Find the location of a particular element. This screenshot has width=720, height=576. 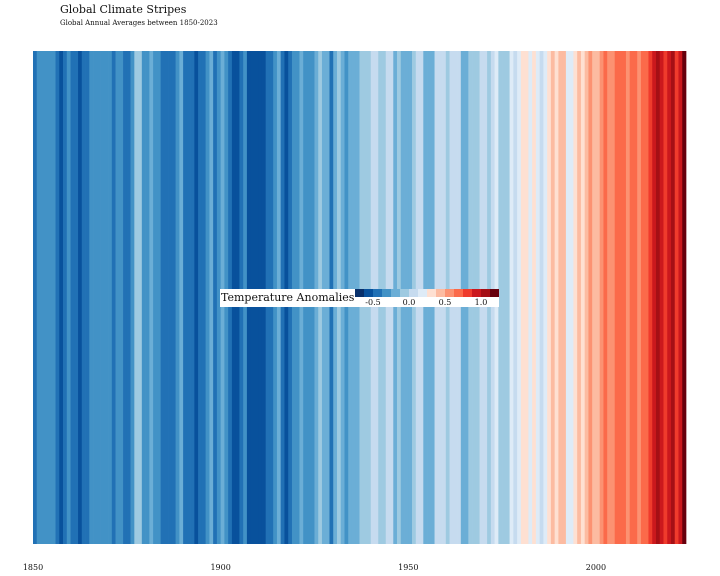

stripe-2017 is located at coordinates (661, 297).